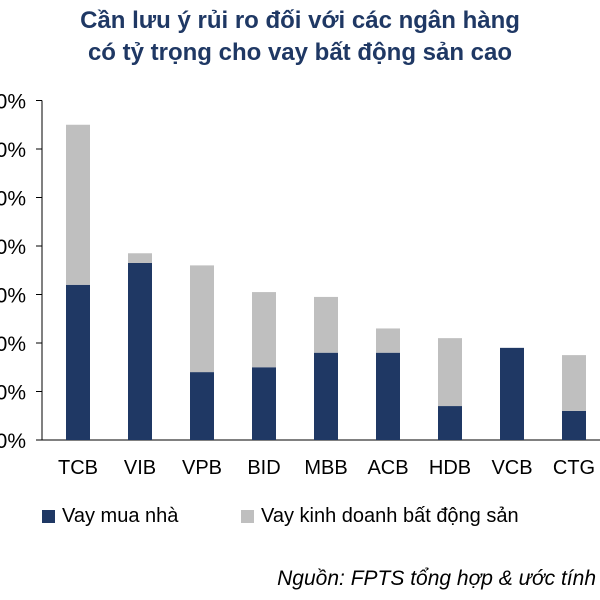 This screenshot has height=600, width=600. Describe the element at coordinates (13, 150) in the screenshot. I see `y-tick-label: 60%` at that location.